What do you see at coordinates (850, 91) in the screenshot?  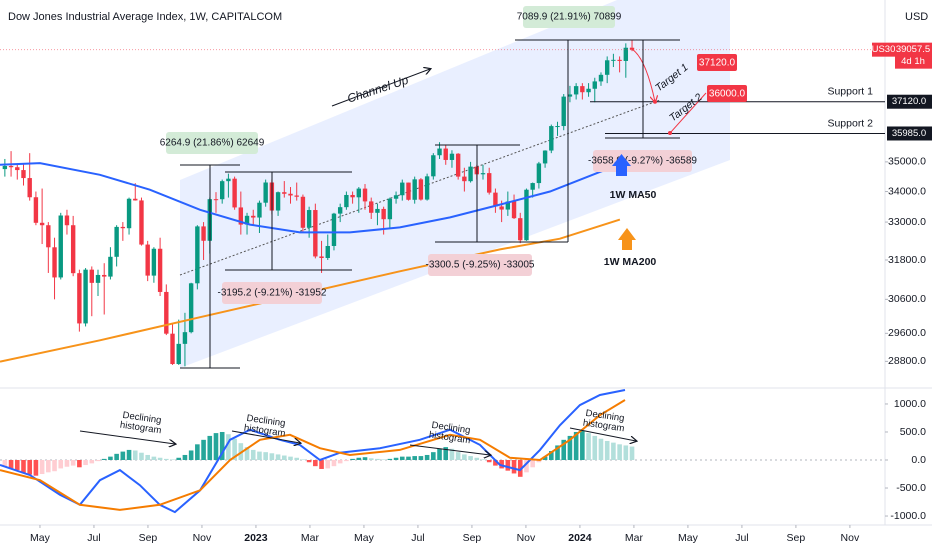 I see `support-label: Support 1` at bounding box center [850, 91].